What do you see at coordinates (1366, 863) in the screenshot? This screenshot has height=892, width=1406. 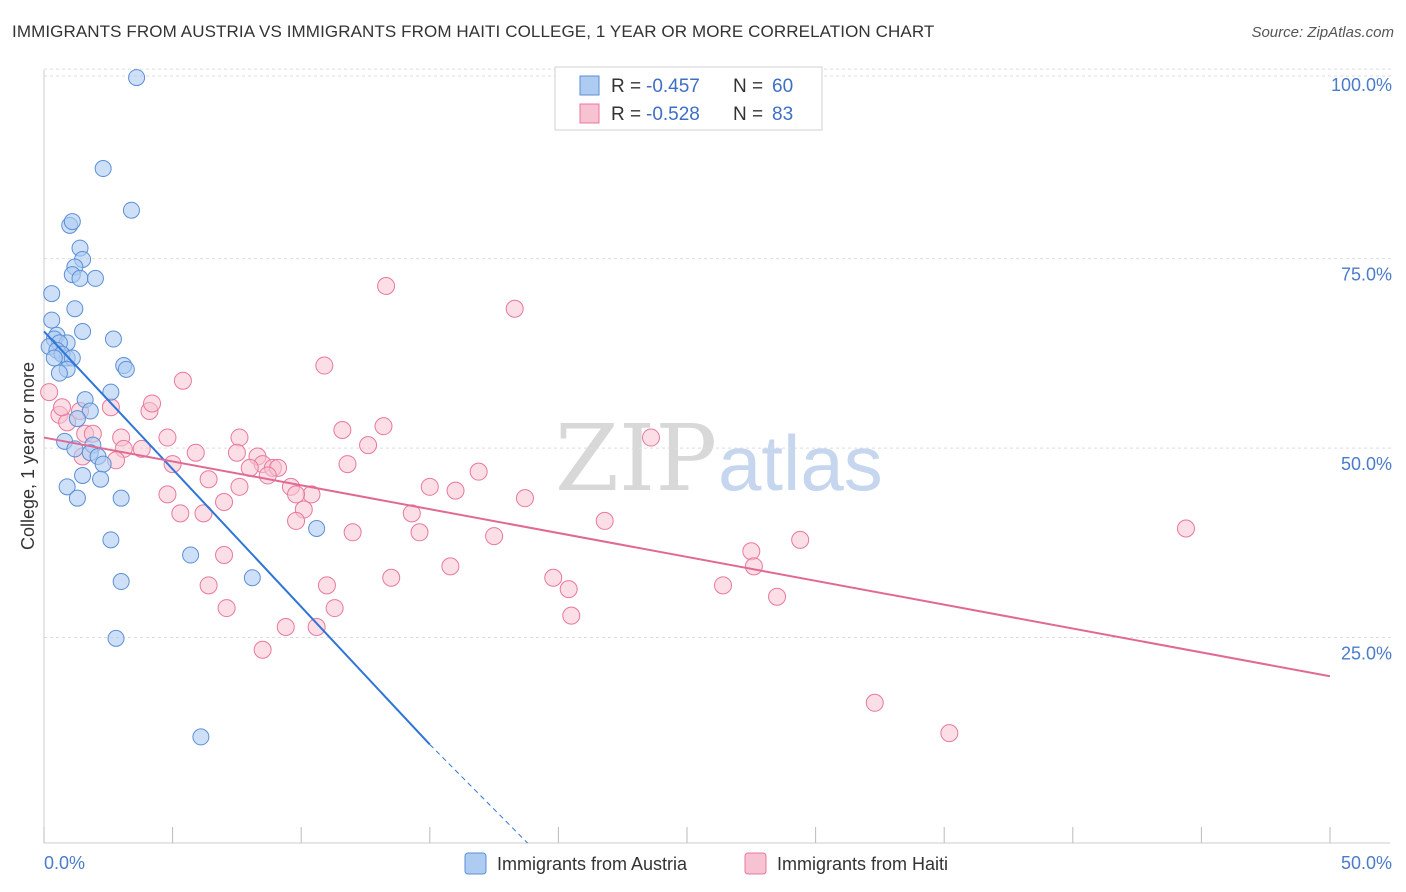 I see `x-tick-label-max: 50.0%` at bounding box center [1366, 863].